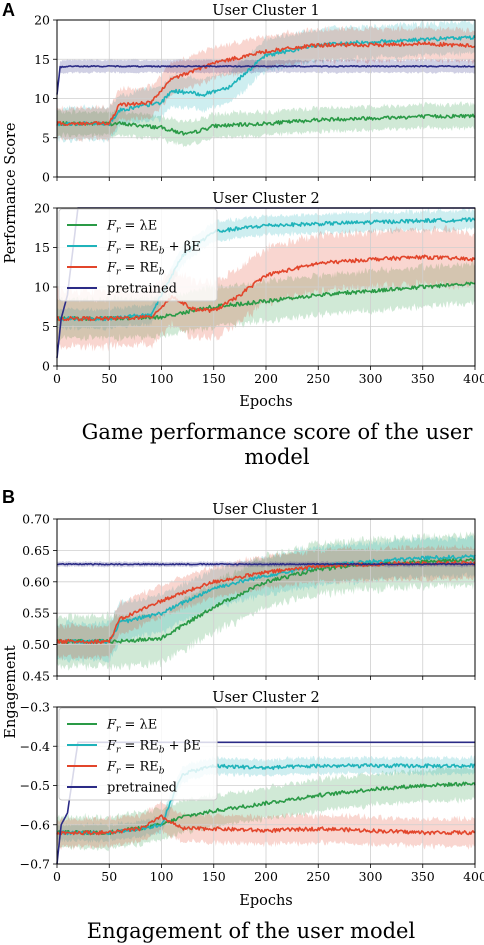 Image resolution: width=484 pixels, height=945 pixels. Describe the element at coordinates (35, 785) in the screenshot. I see `y-tick-label: −0.5` at that location.